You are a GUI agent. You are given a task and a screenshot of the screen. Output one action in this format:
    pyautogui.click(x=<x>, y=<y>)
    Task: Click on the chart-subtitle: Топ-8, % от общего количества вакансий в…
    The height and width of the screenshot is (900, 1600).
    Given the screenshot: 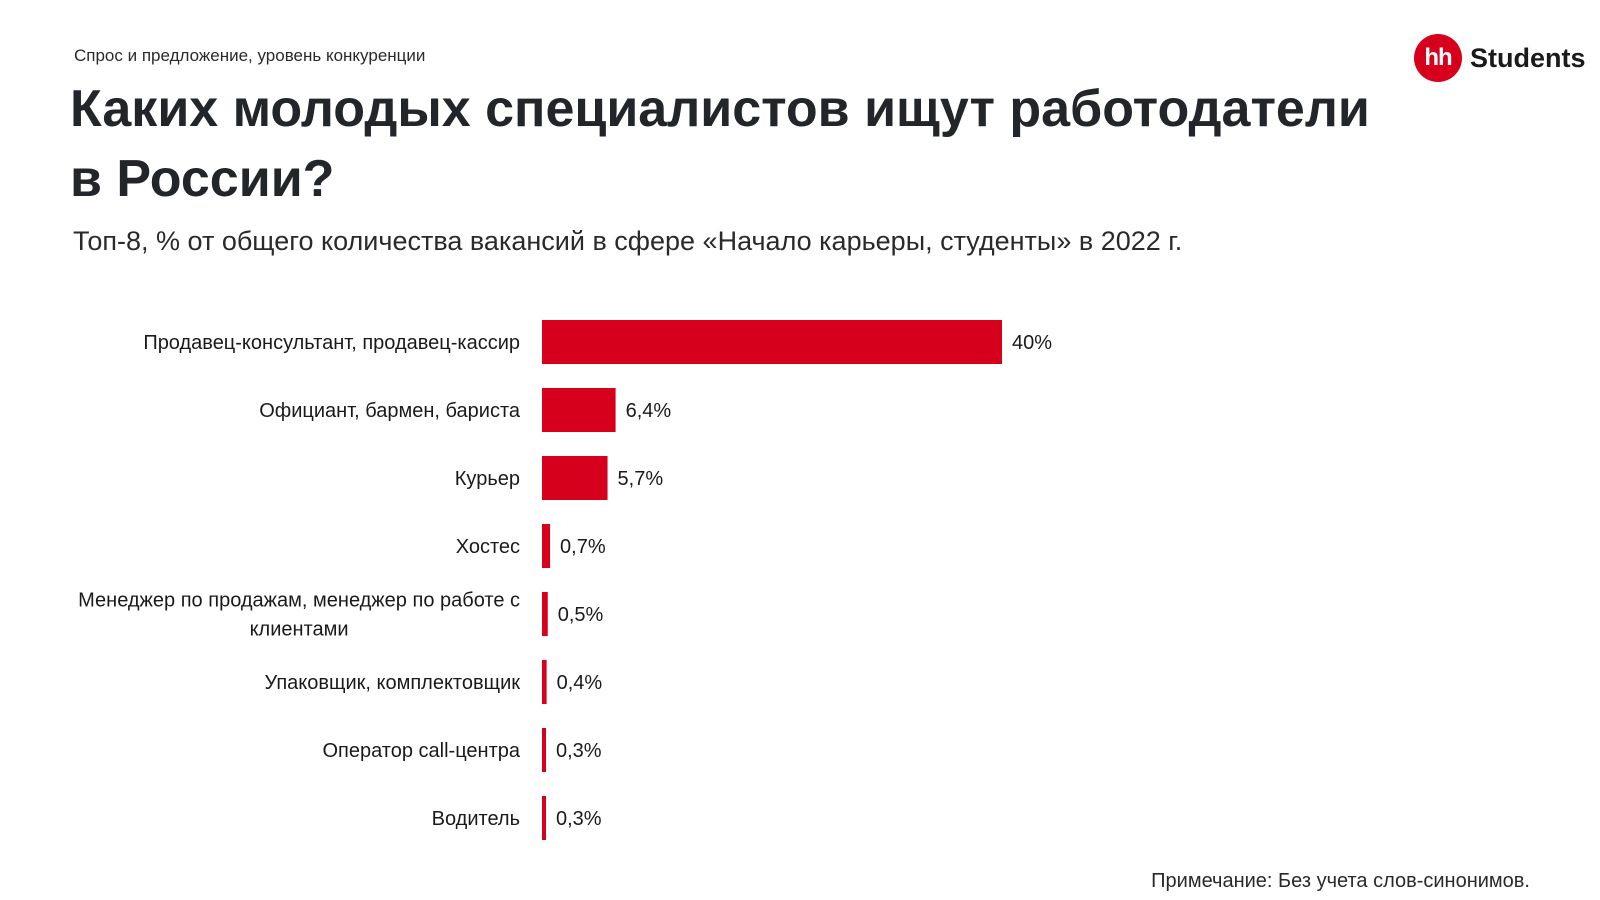 What is the action you would take?
    pyautogui.click(x=628, y=241)
    